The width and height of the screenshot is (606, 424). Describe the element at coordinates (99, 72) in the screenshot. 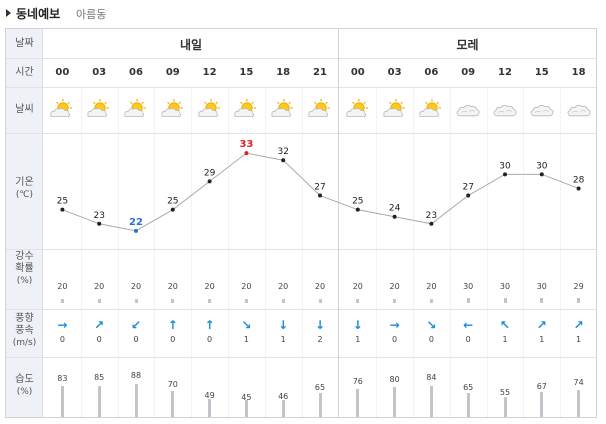

I see `hour-label: 03` at that location.